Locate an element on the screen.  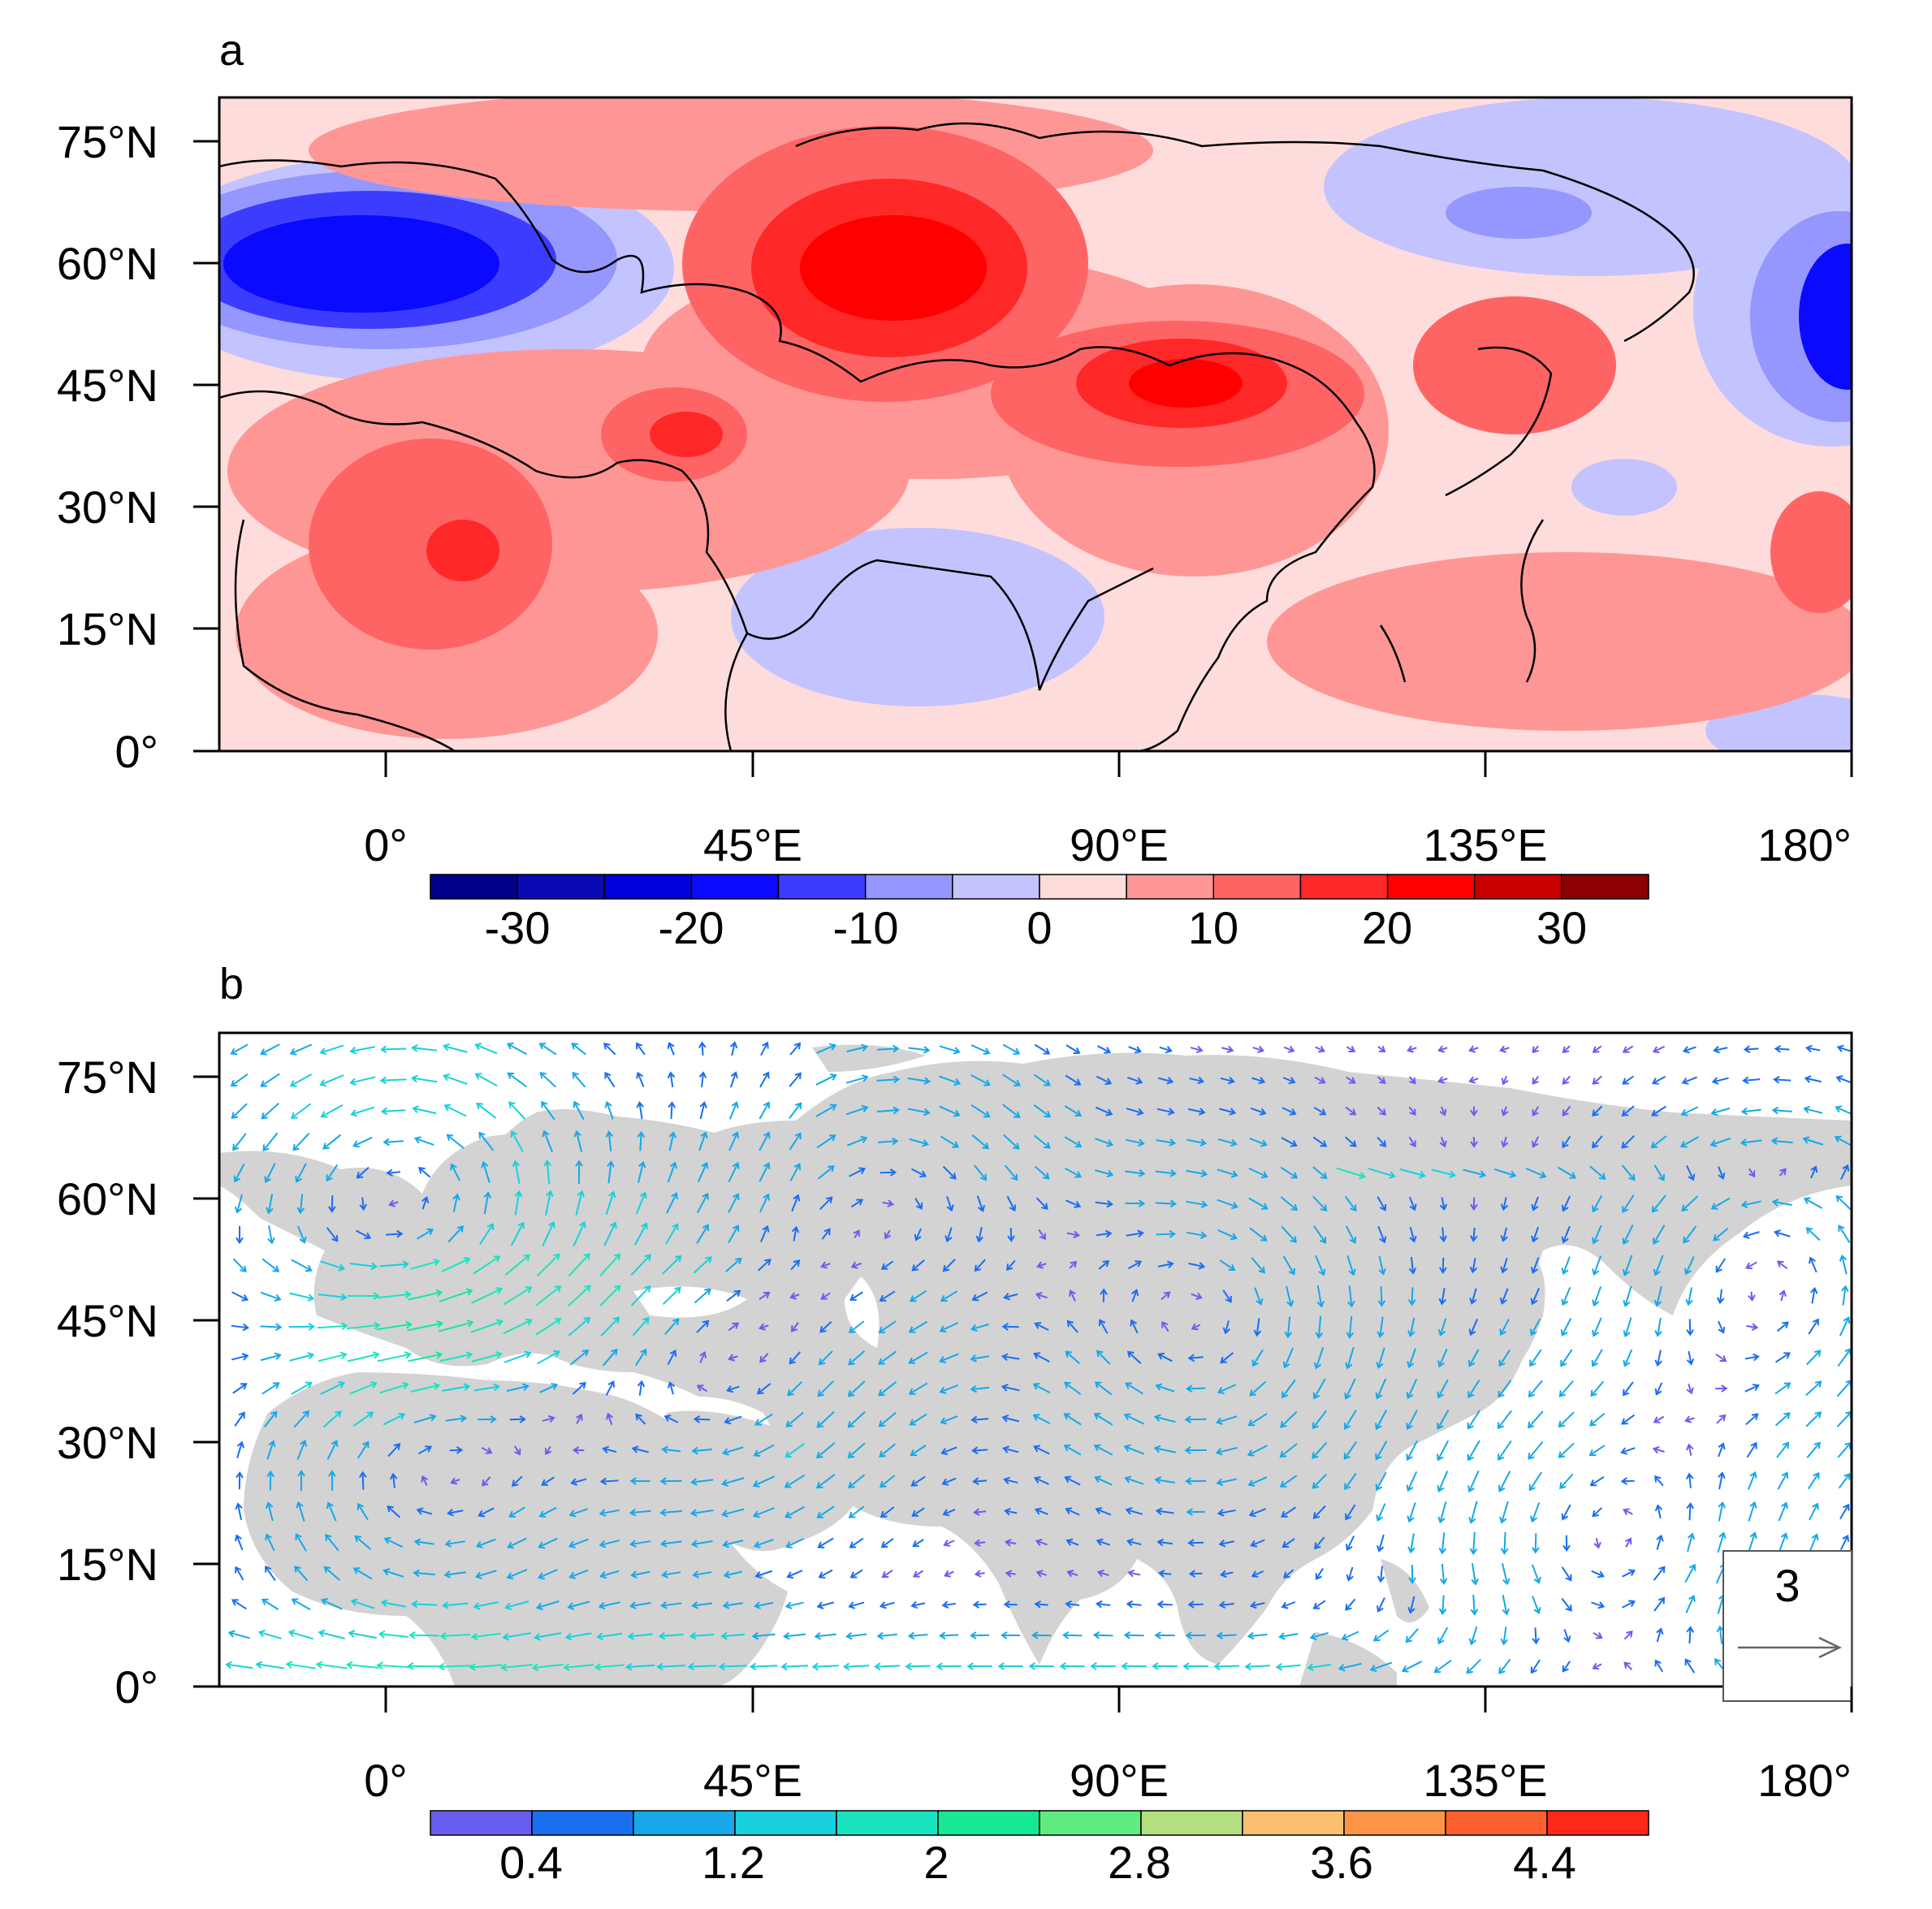
lon-label: 180° is located at coordinates (1804, 1780).